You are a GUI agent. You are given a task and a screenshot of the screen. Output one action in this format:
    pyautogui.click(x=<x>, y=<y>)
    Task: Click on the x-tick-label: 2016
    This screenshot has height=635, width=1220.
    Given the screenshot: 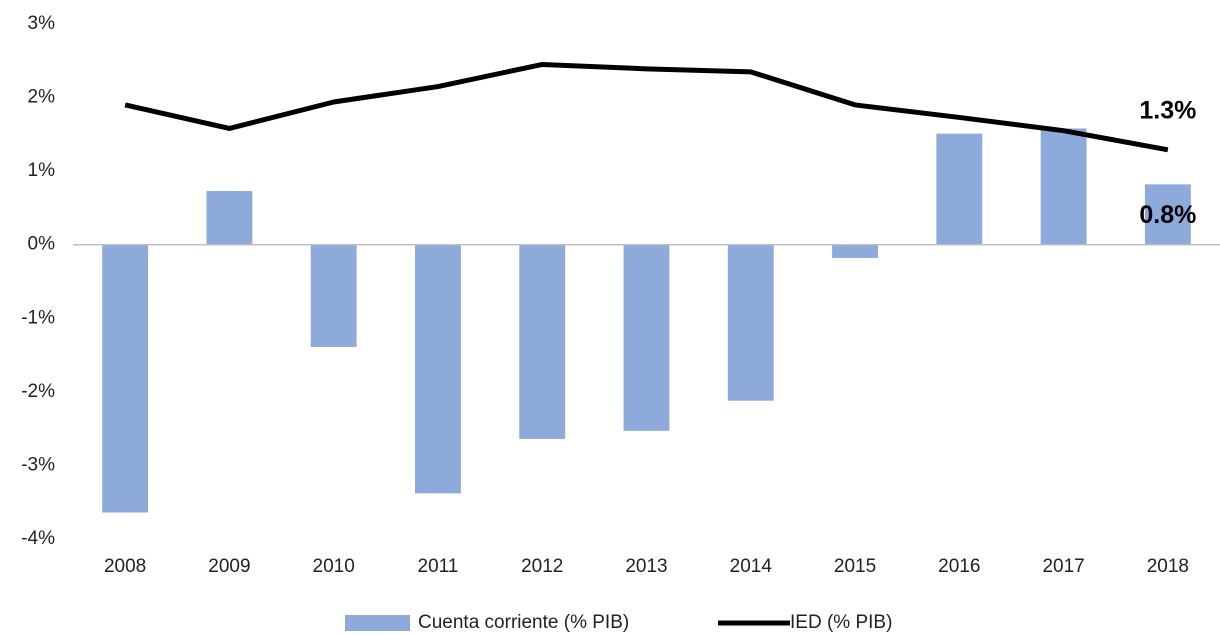 What is the action you would take?
    pyautogui.click(x=959, y=566)
    